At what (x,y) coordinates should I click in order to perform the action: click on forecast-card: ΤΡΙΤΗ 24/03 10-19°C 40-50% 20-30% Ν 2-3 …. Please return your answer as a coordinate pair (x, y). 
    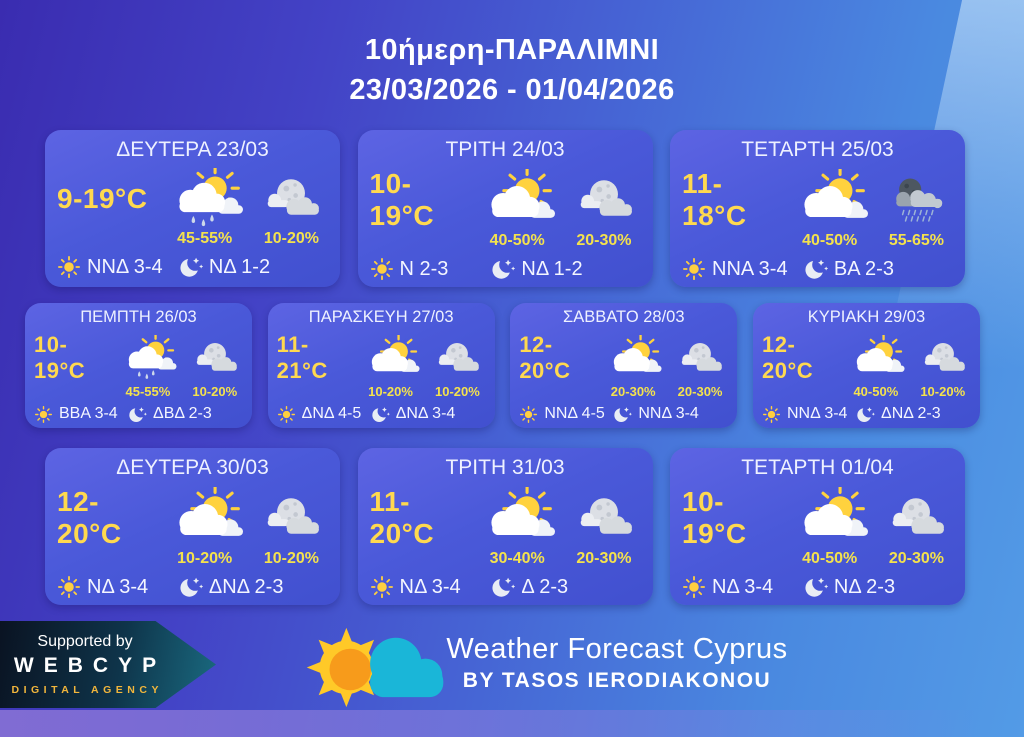
    Looking at the image, I should click on (505, 208).